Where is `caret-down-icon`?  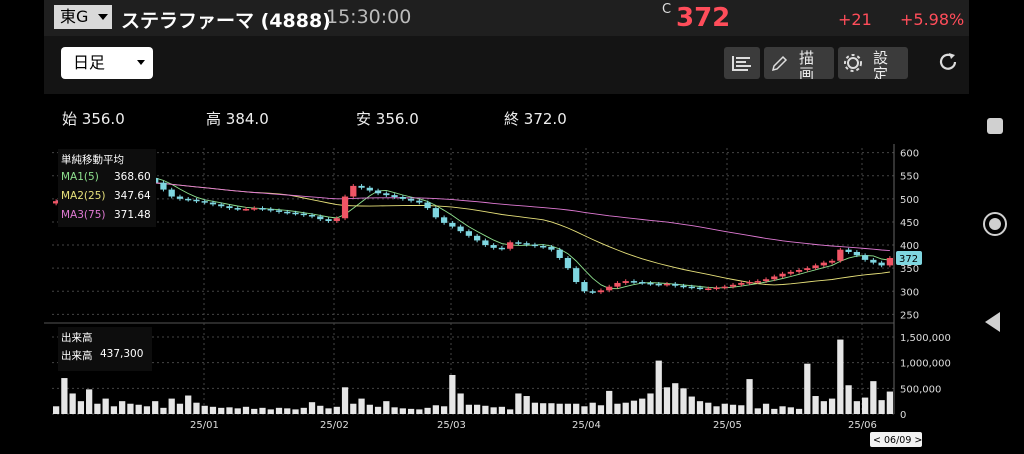
caret-down-icon is located at coordinates (103, 17).